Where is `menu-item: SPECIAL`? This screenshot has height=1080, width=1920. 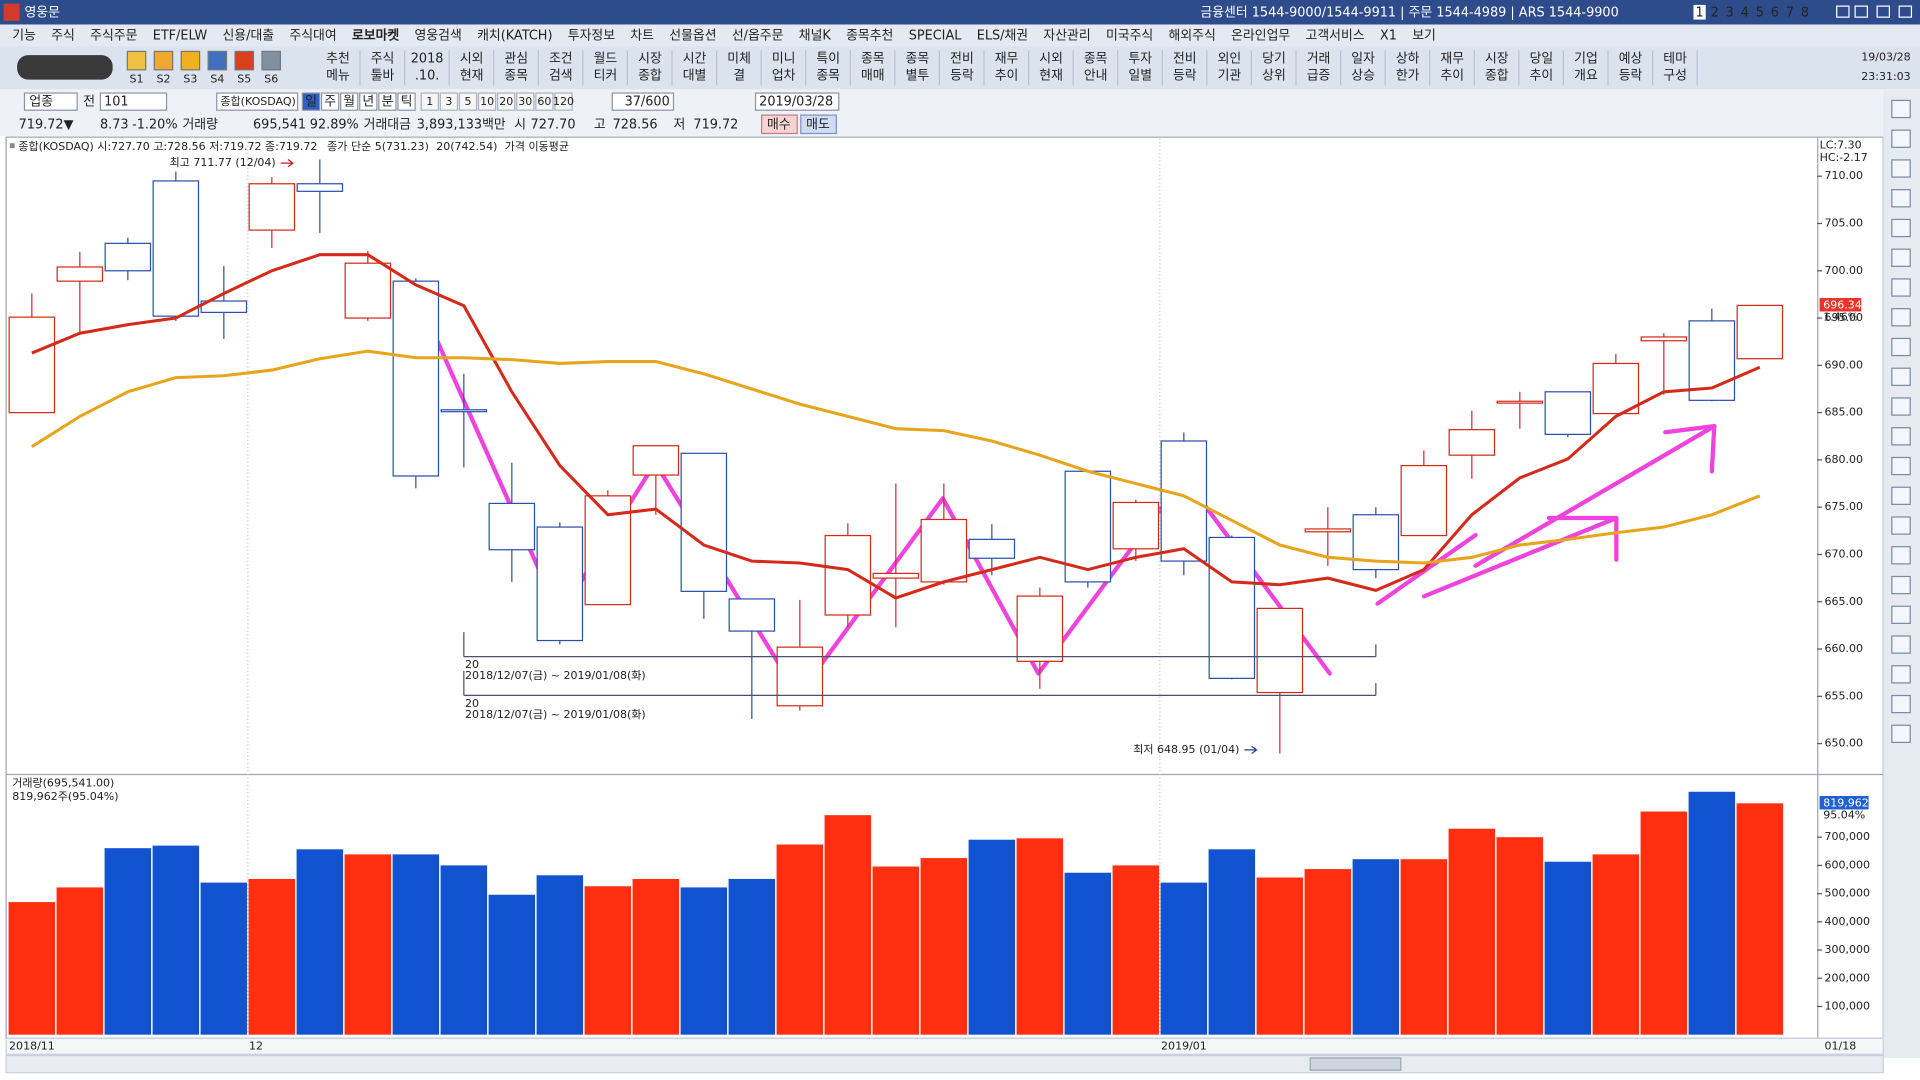 menu-item: SPECIAL is located at coordinates (936, 36).